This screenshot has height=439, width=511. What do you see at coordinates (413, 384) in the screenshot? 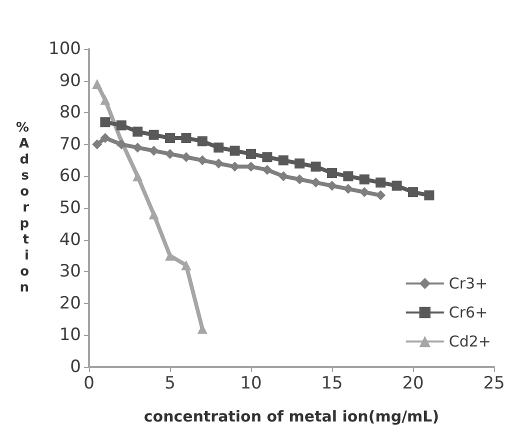
I see `x-tick-label: 20` at bounding box center [413, 384].